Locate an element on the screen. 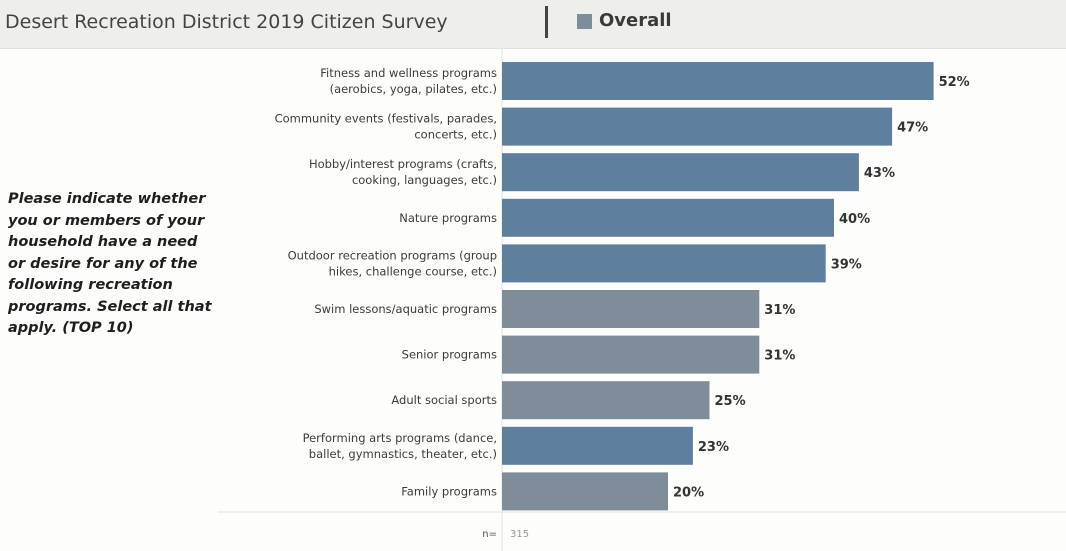 The image size is (1066, 551). legend-label: Overall is located at coordinates (635, 20).